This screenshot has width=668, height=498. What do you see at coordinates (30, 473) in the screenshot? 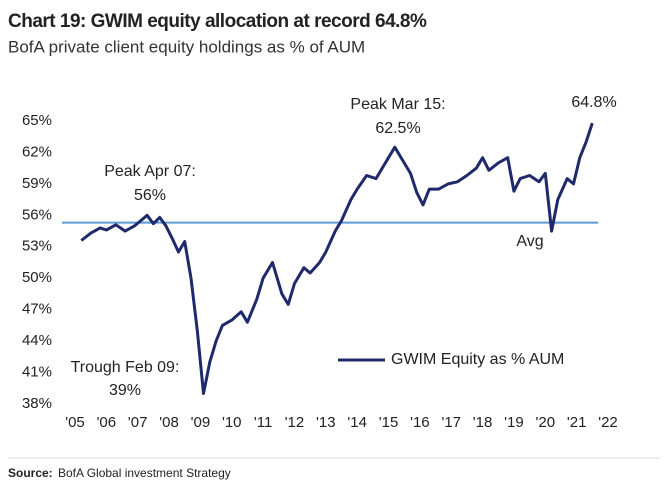
I see `source-label: Source:` at bounding box center [30, 473].